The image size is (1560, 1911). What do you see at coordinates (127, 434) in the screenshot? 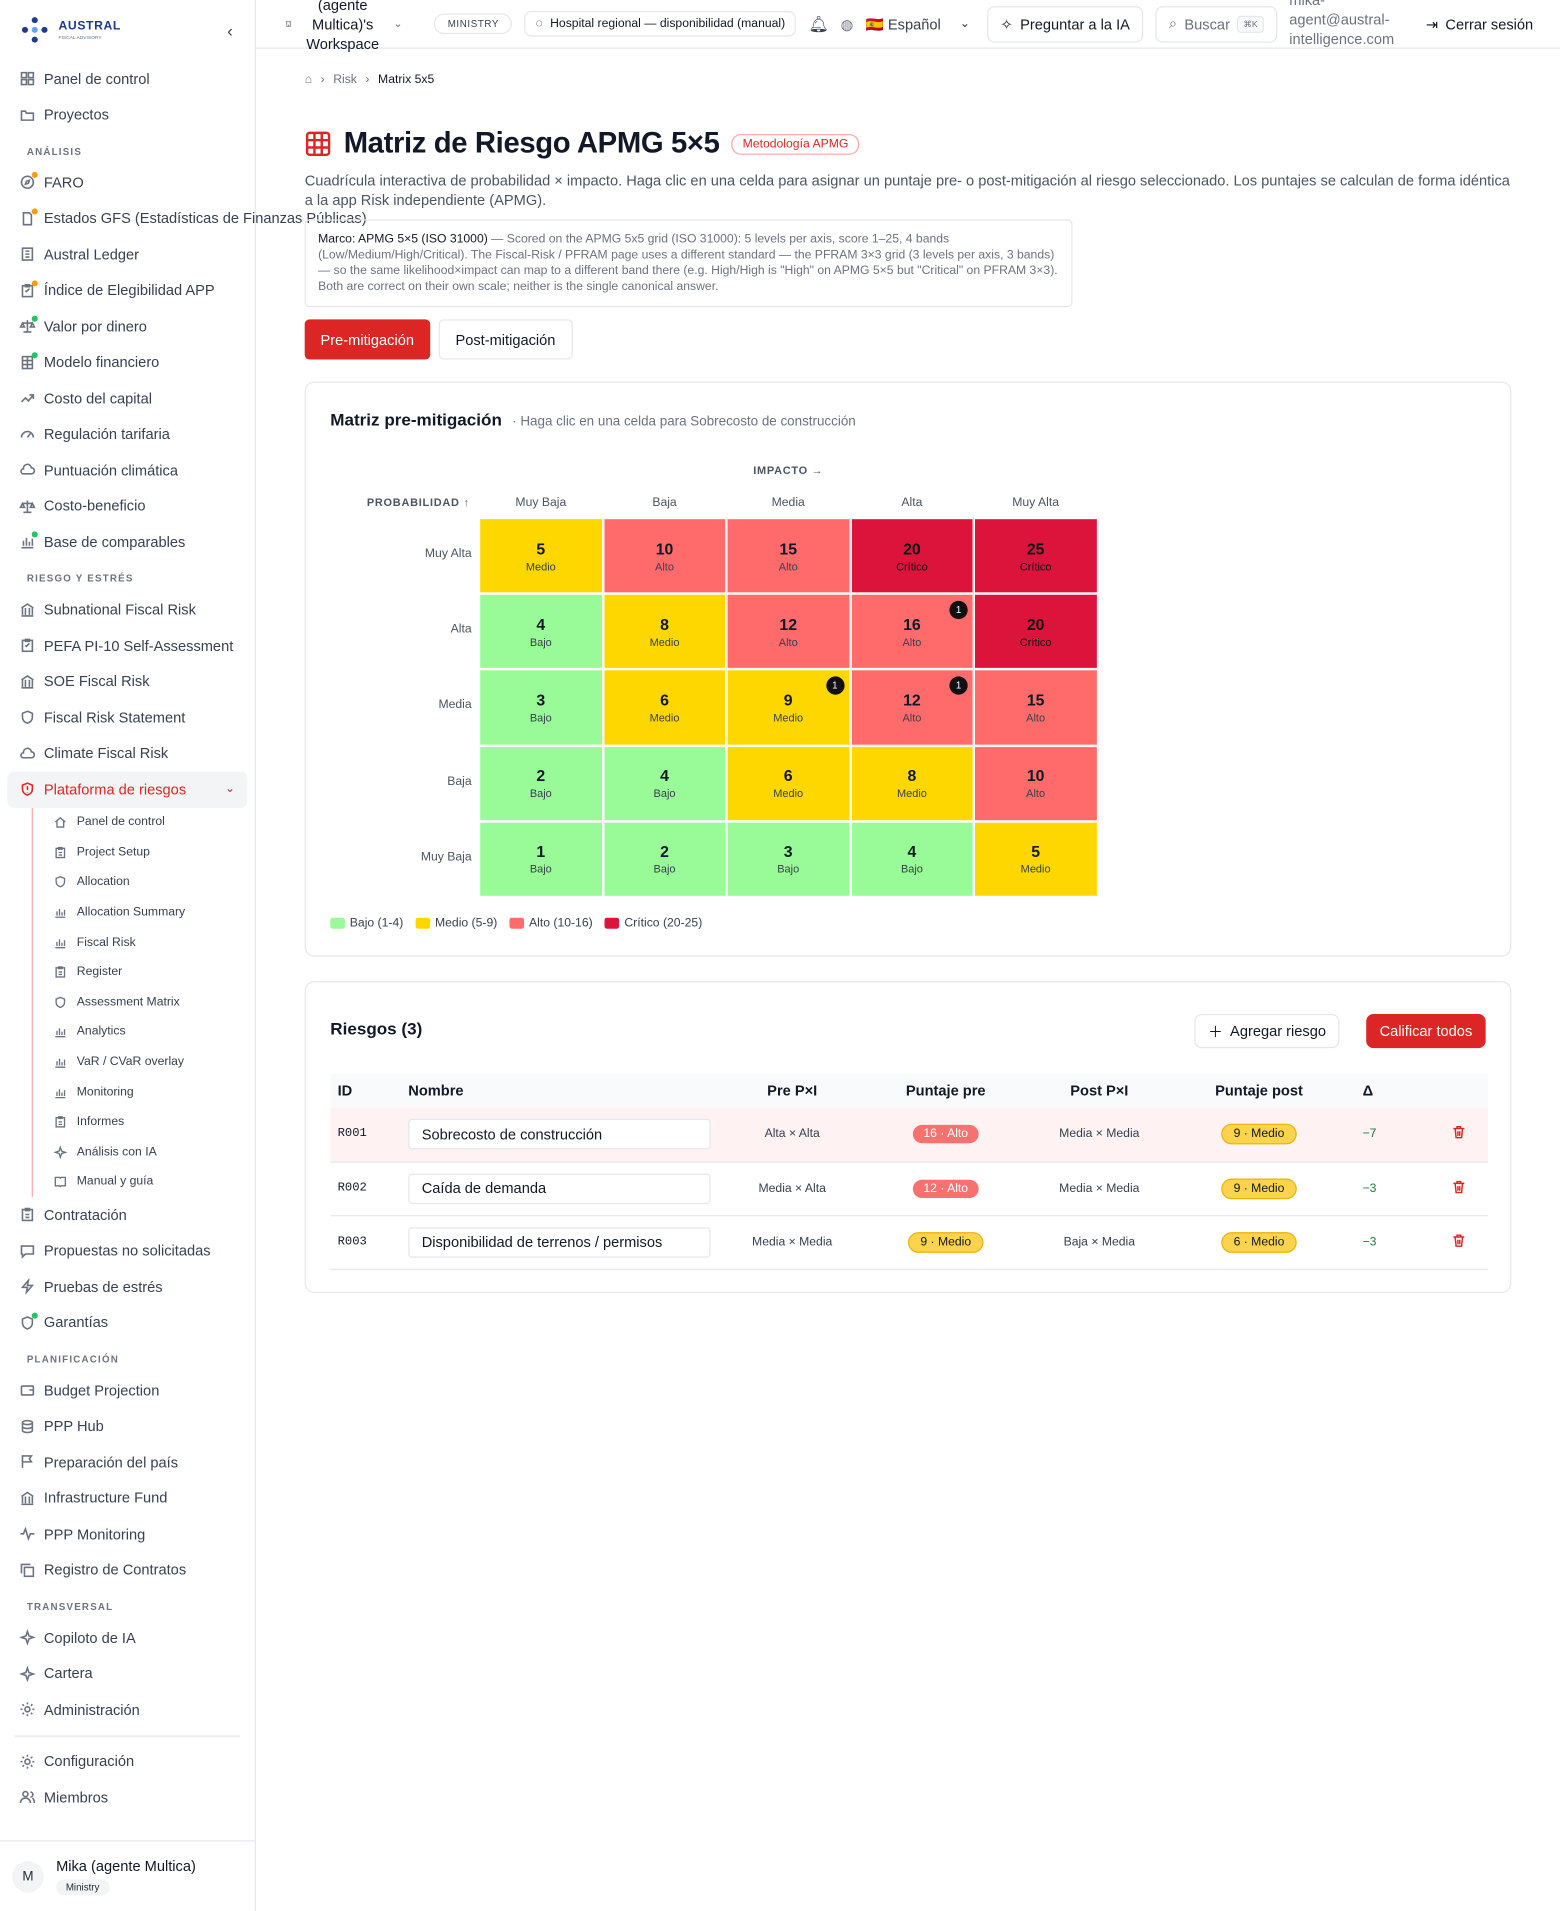
I see `sidebar-item-regulacion-tarifaria: Regulación tarifaria` at bounding box center [127, 434].